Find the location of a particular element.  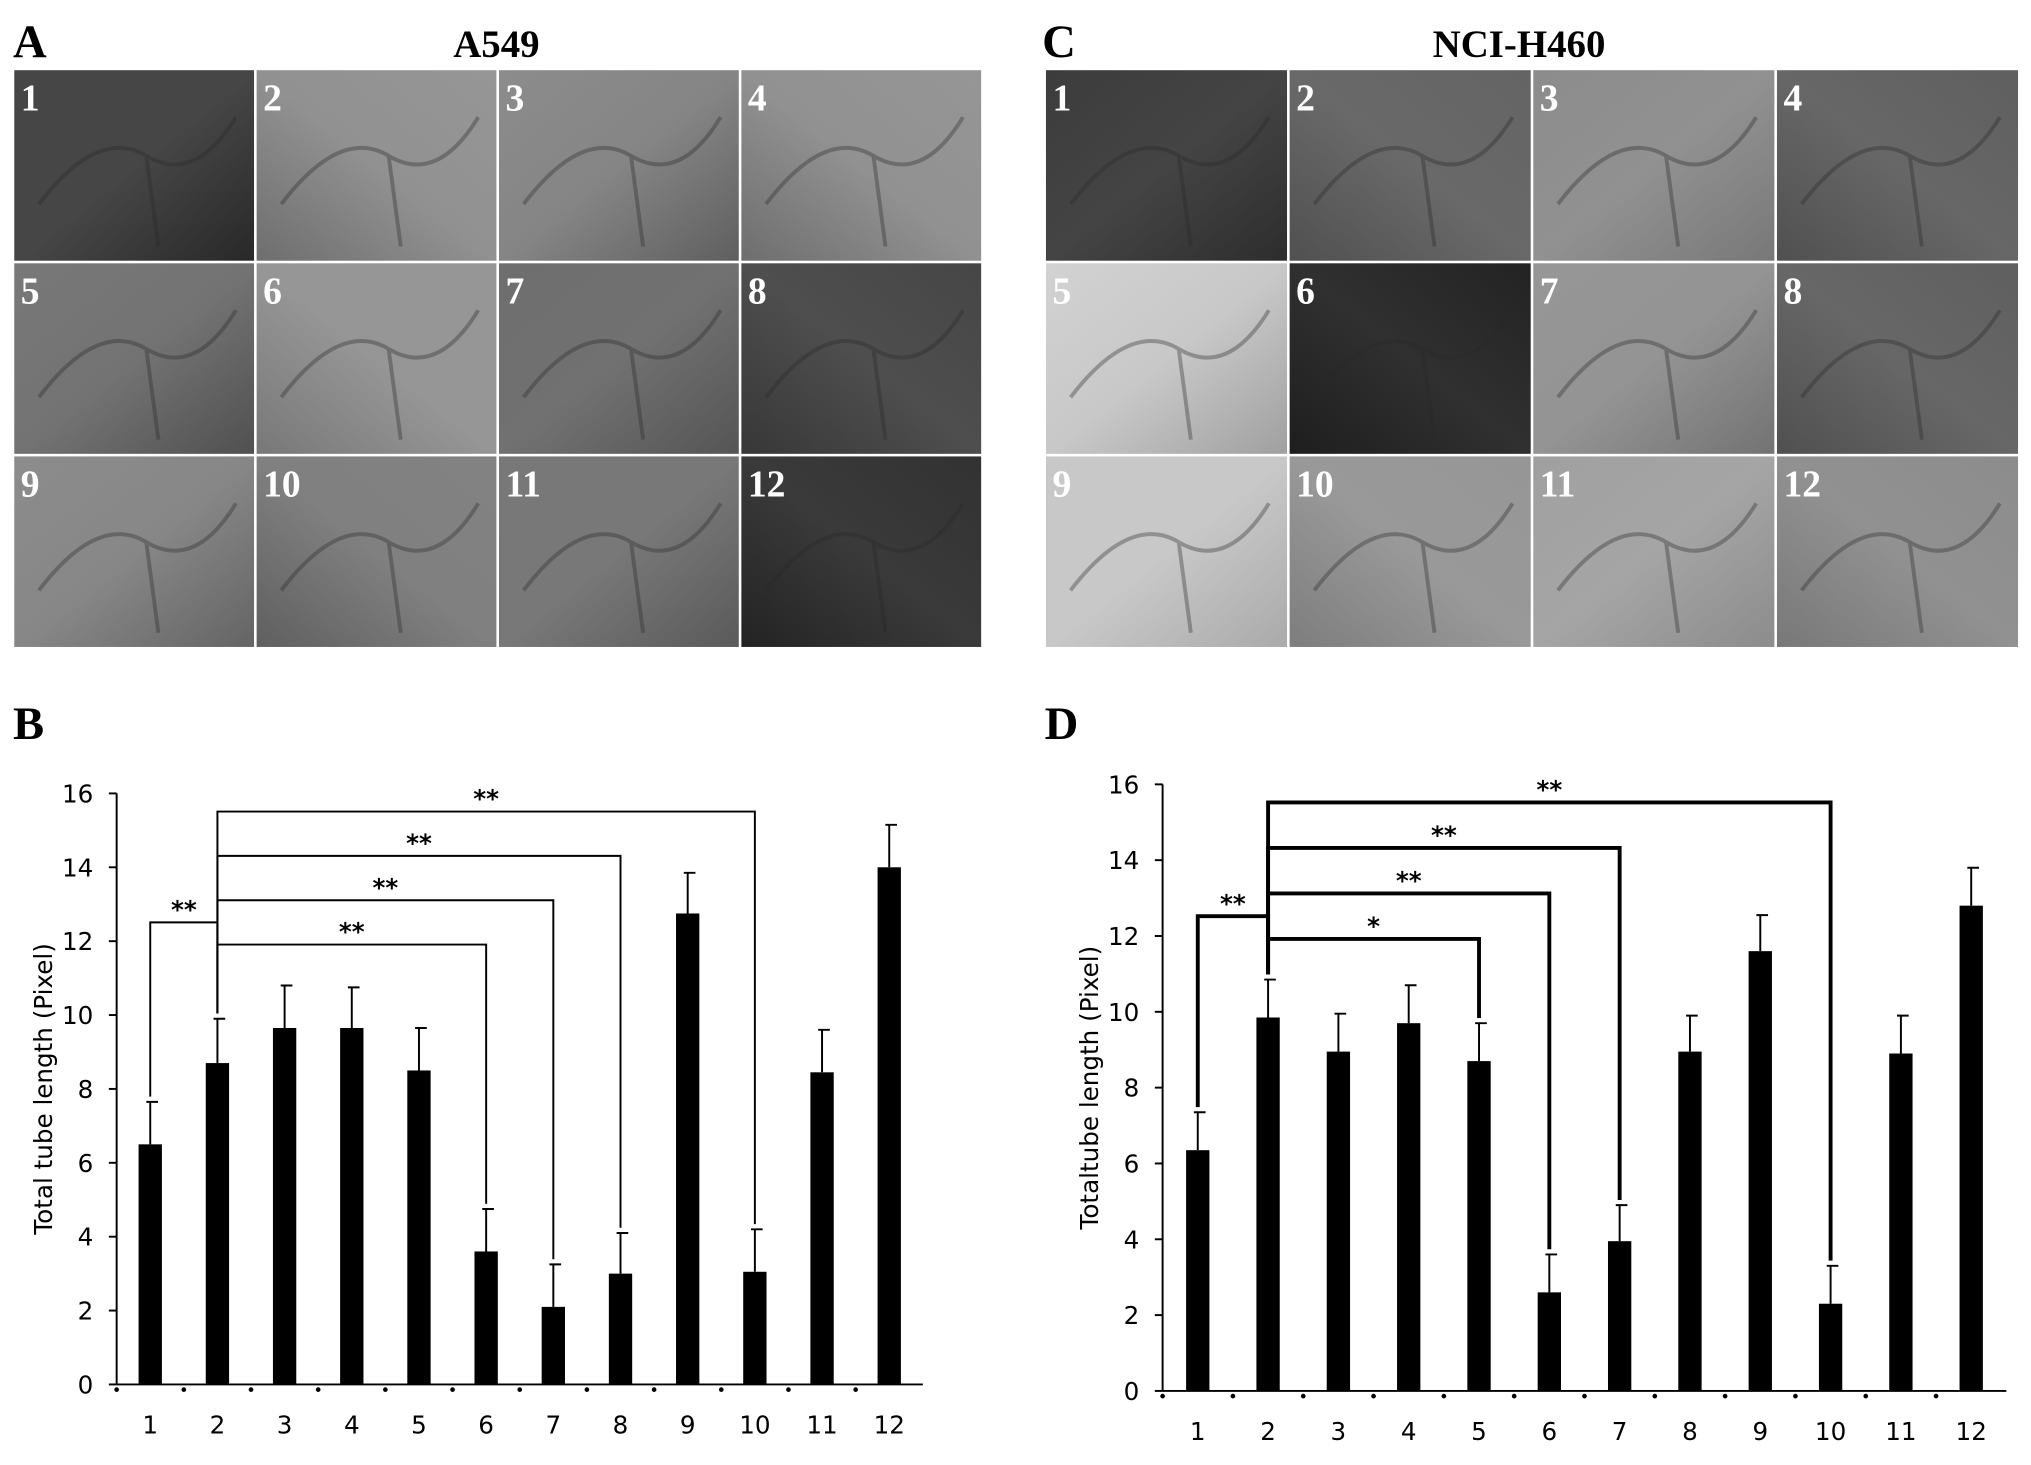

y-tick-label: 2 is located at coordinates (1132, 1315).